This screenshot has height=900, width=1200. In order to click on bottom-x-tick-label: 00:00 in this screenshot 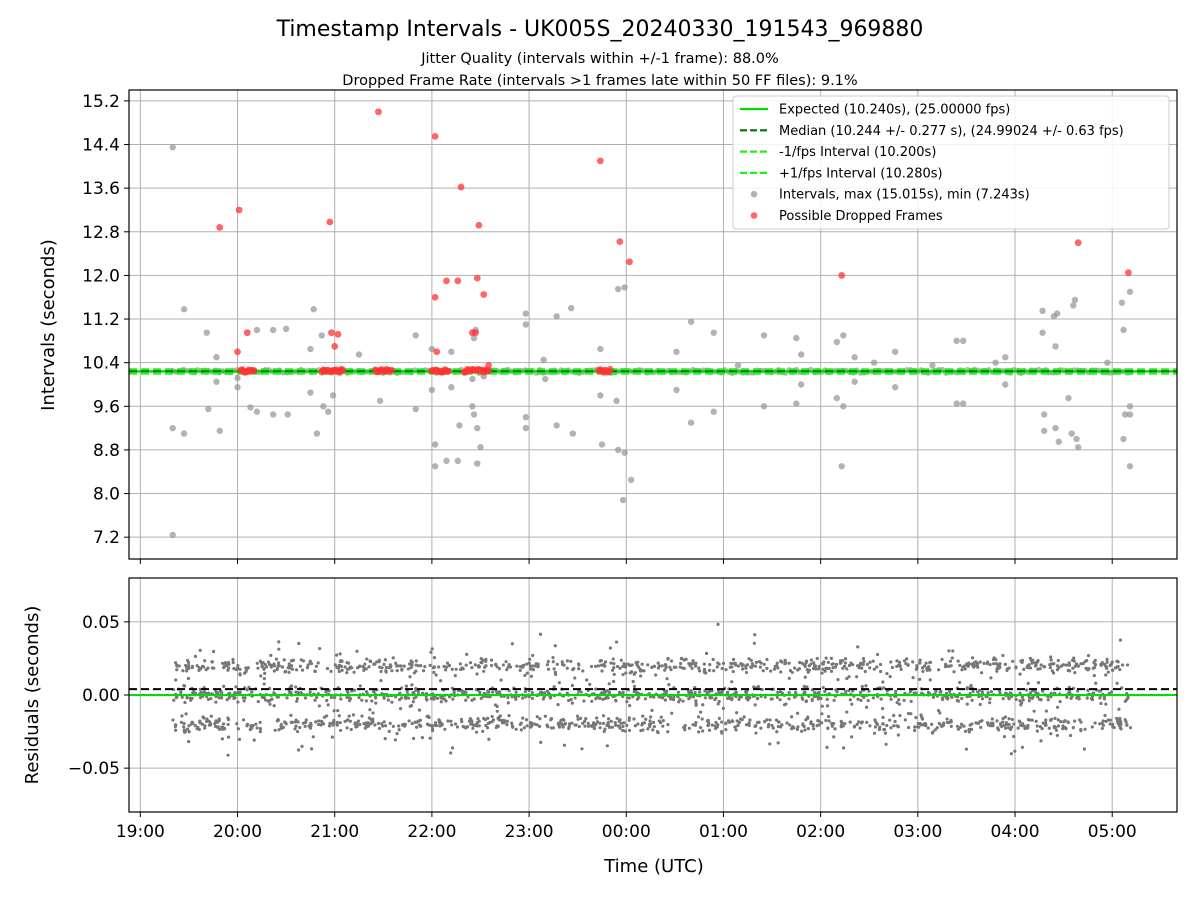, I will do `click(626, 832)`.